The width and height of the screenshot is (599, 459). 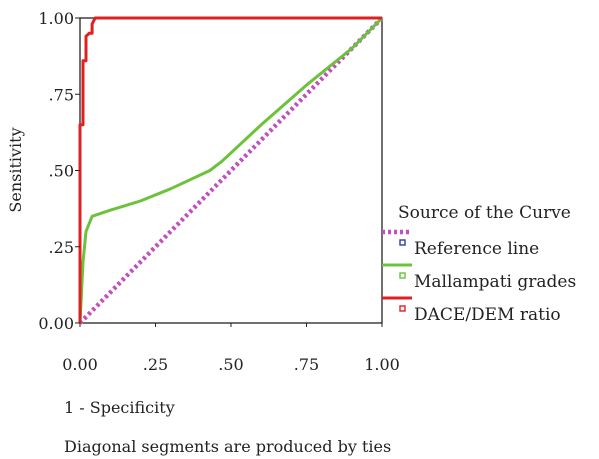 What do you see at coordinates (80, 364) in the screenshot?
I see `x-tick-label: 0.00` at bounding box center [80, 364].